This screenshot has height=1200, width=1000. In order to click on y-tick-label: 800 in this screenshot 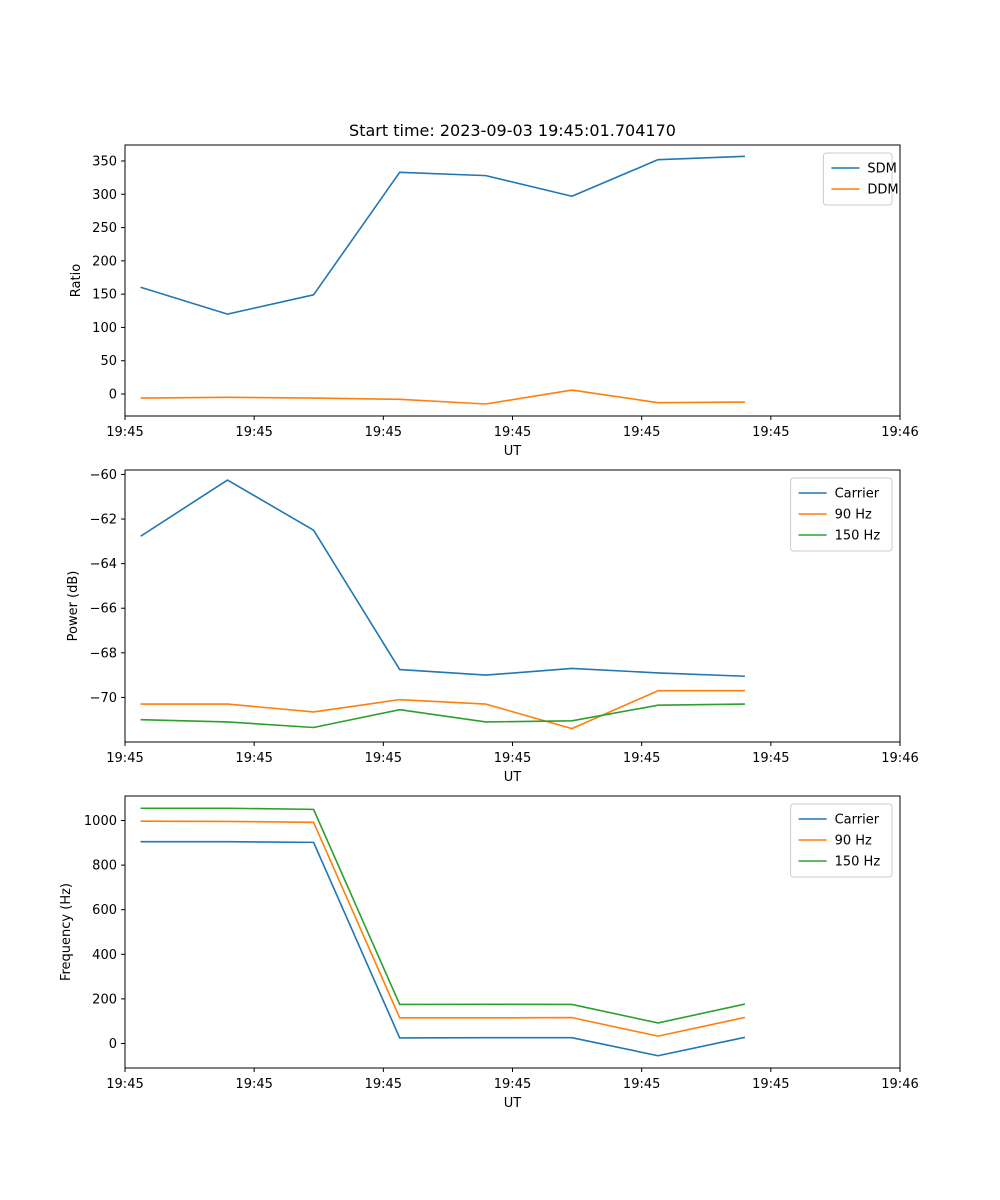, I will do `click(104, 866)`.